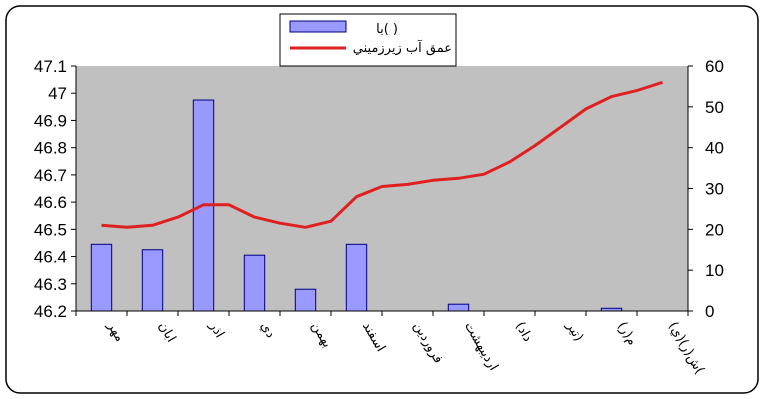 Image resolution: width=764 pixels, height=399 pixels. Describe the element at coordinates (523, 332) in the screenshot. I see `category-label-9: (داد` at that location.